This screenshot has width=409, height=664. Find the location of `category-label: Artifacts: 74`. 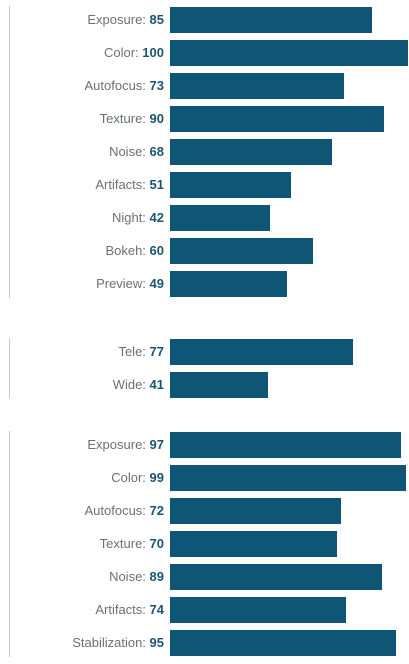

category-label: Artifacts: 74 is located at coordinates (129, 610).